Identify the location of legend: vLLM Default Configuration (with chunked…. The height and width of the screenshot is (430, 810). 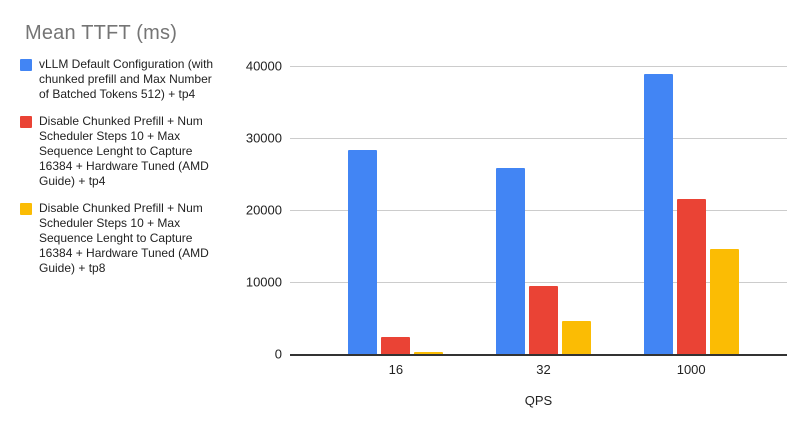
(125, 172).